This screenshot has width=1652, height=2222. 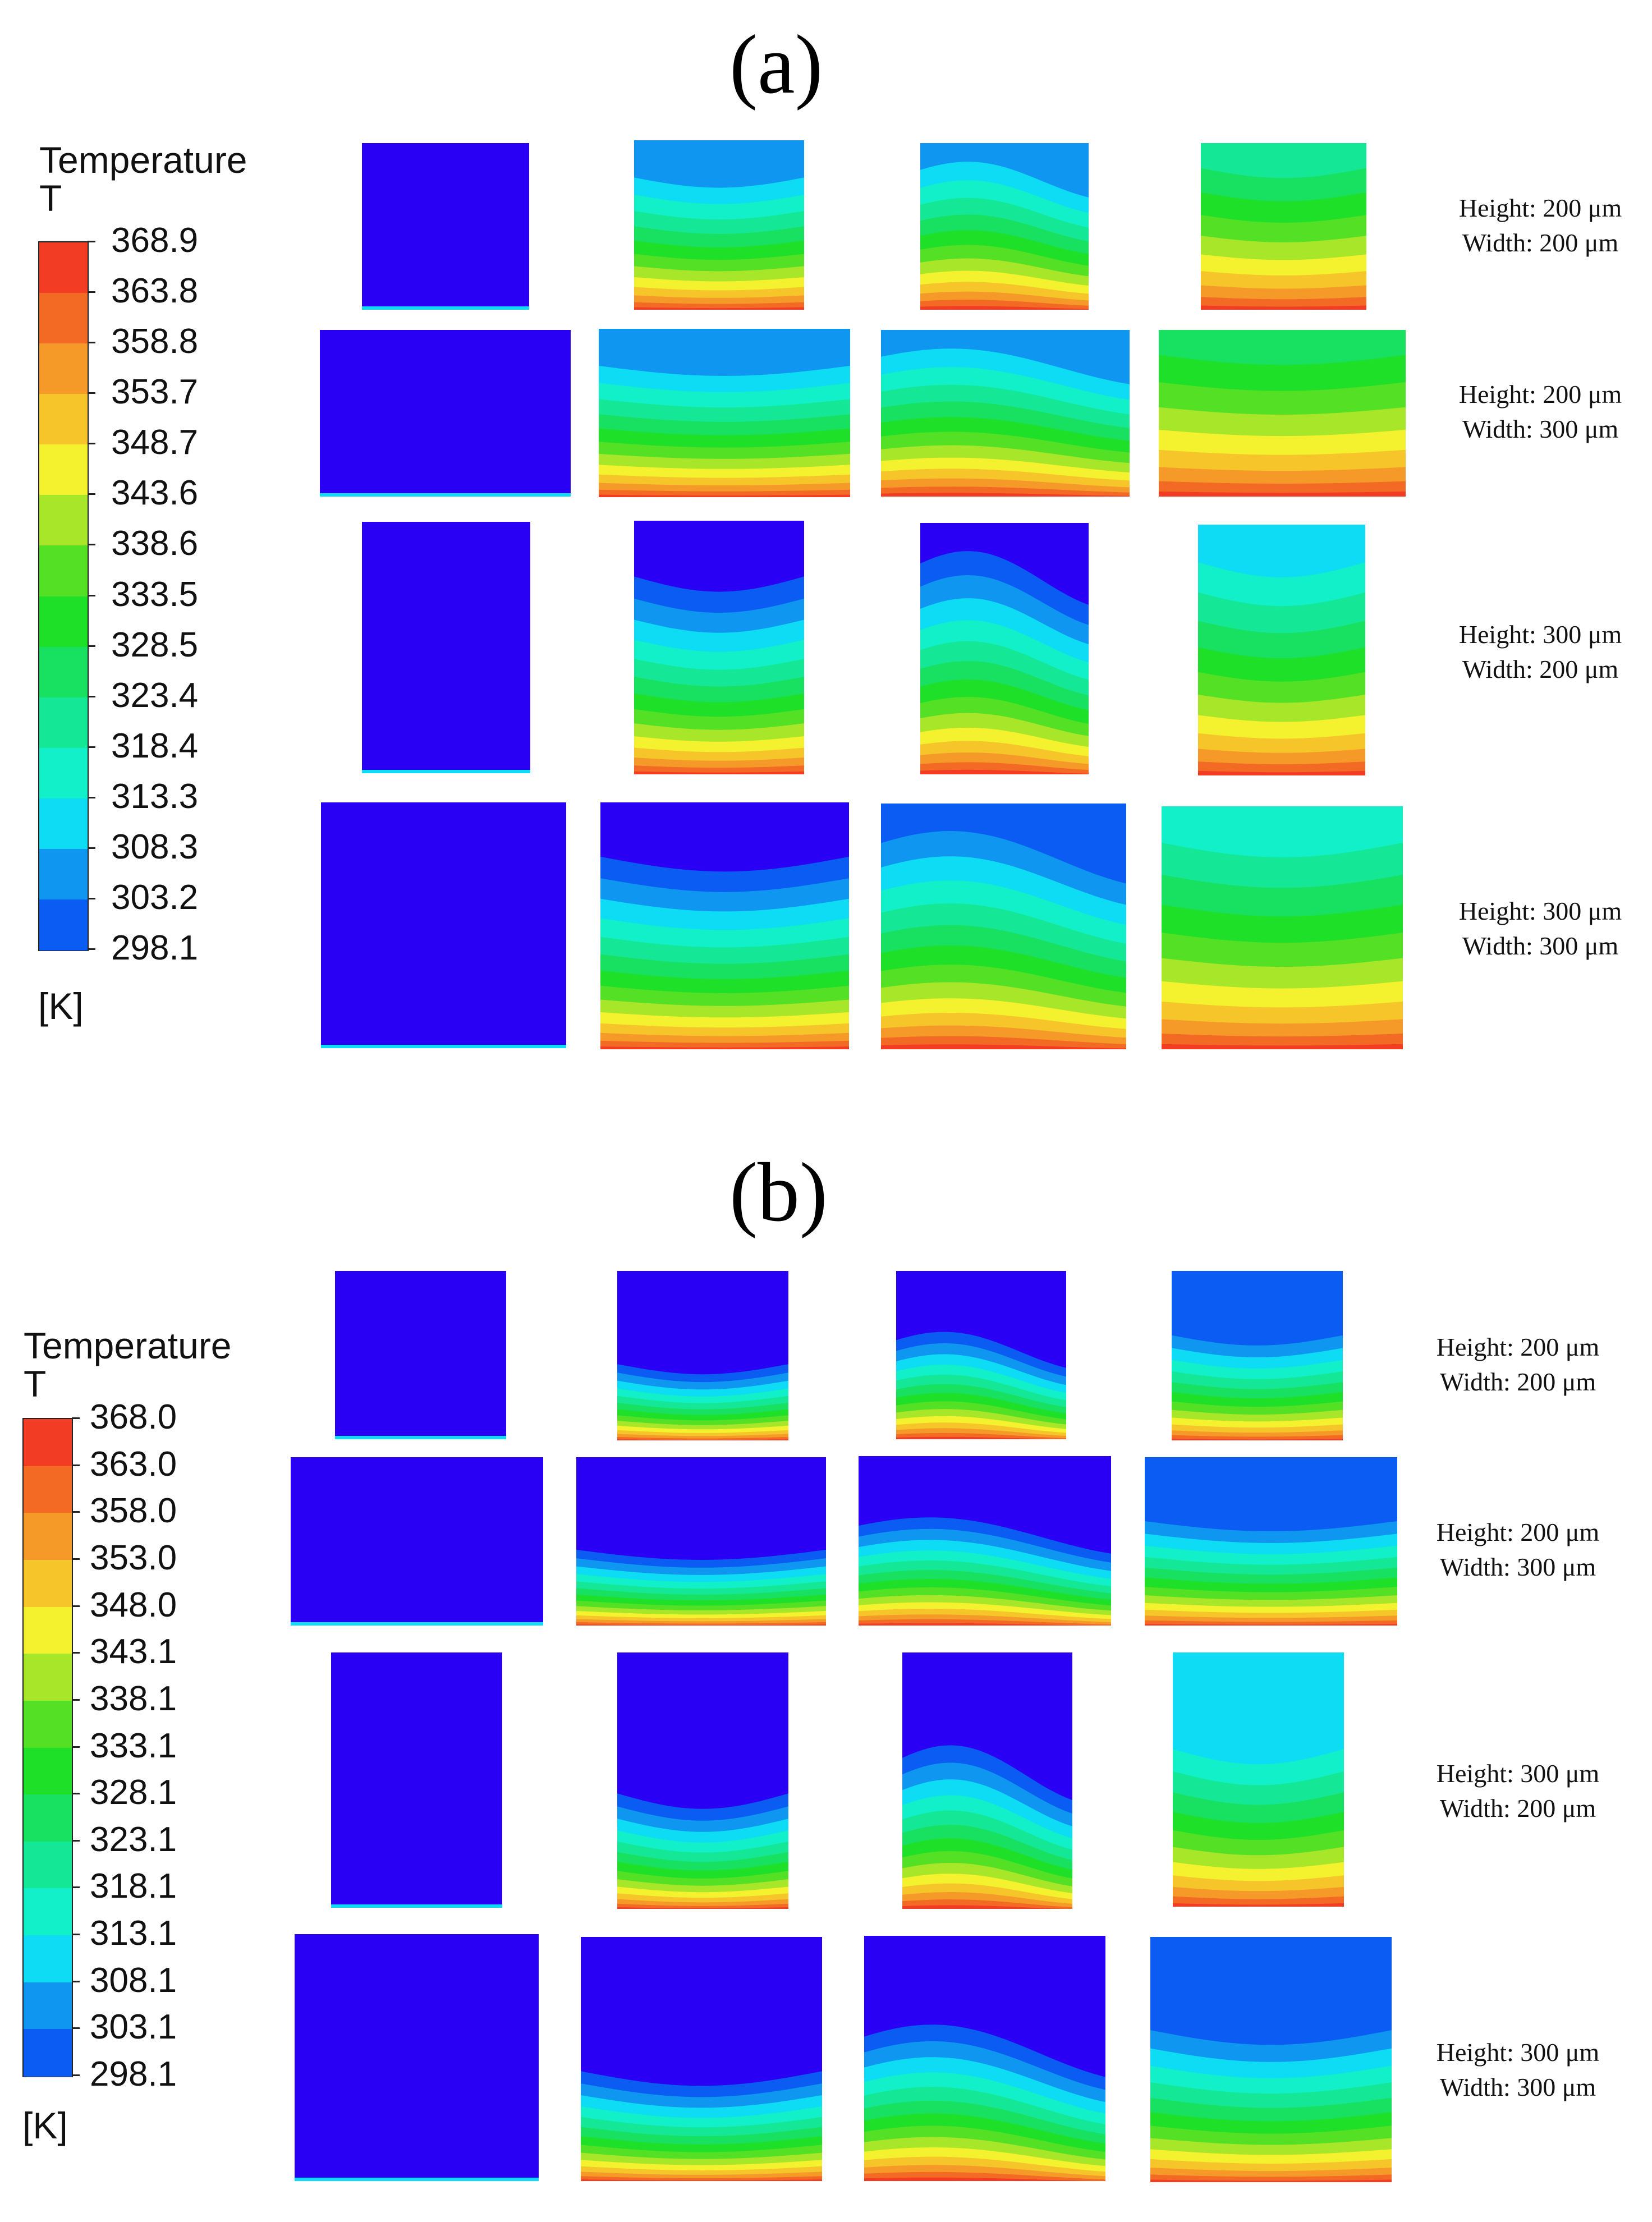 I want to click on dims-a-row3: Height: 300 μm Width: 200 μm, so click(x=1540, y=652).